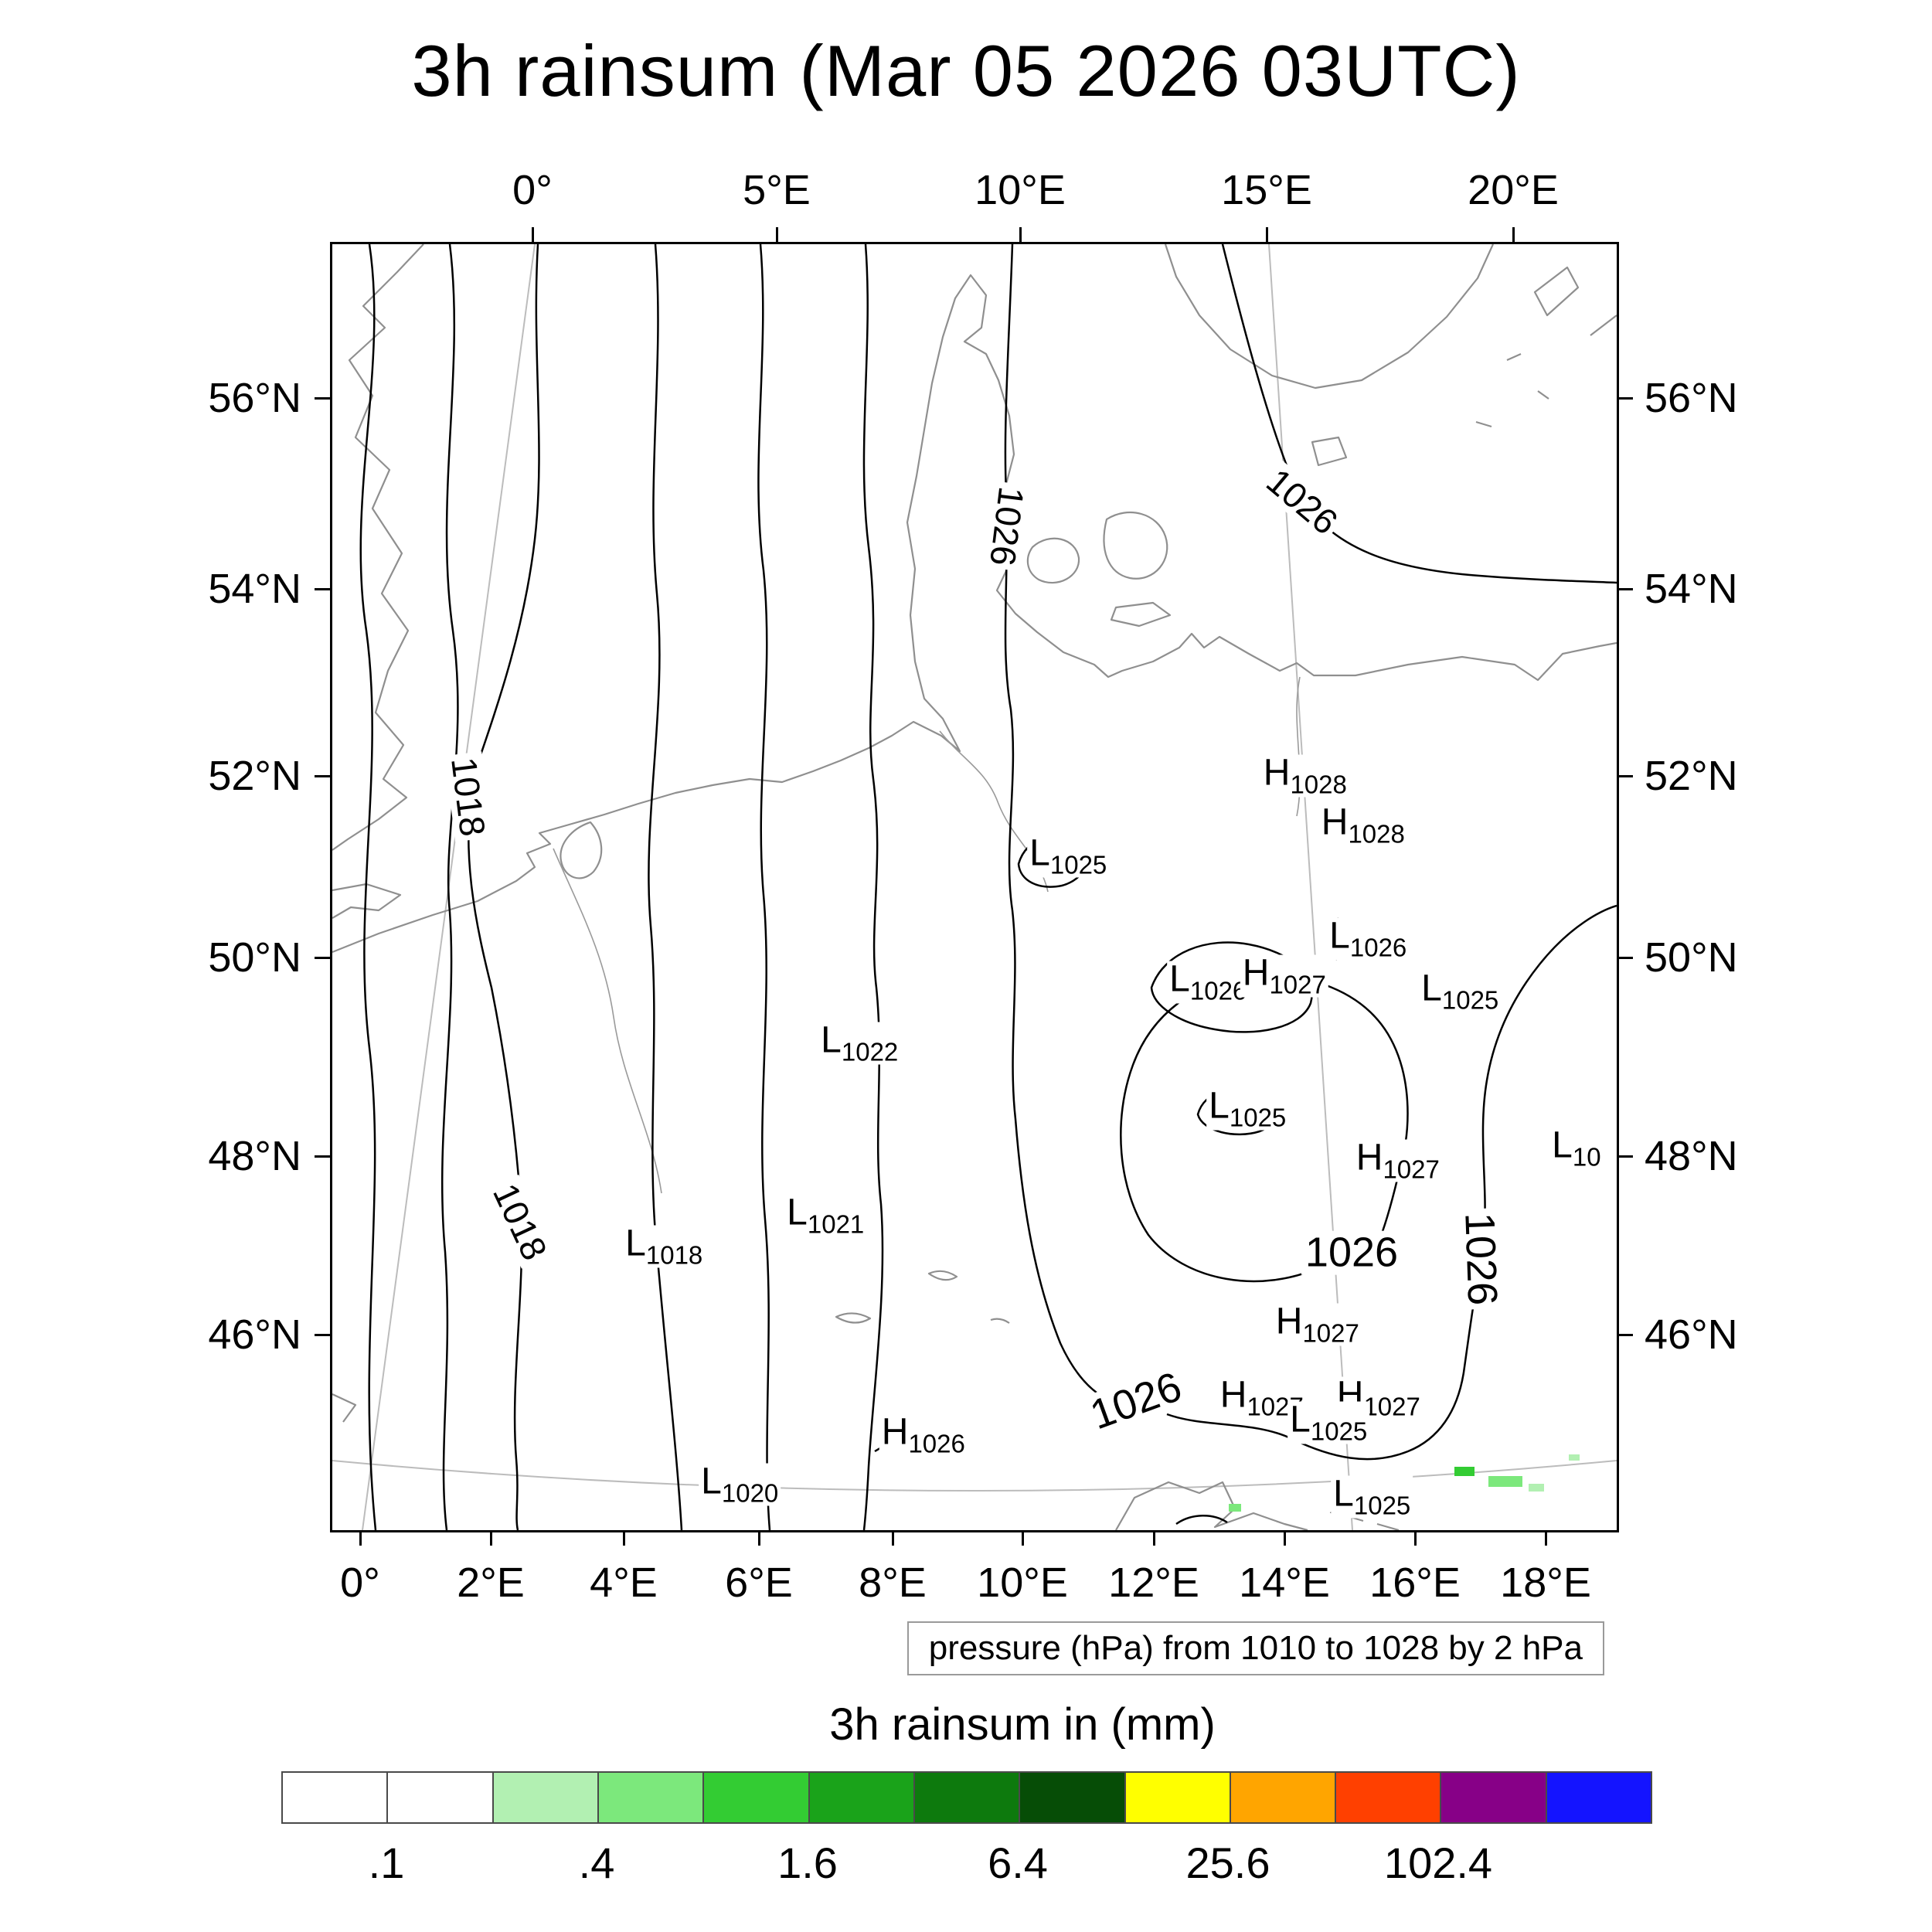 The height and width of the screenshot is (1932, 1932). Describe the element at coordinates (966, 70) in the screenshot. I see `plot-title: 3h rainsum (Mar 05 2026 03UTC)` at that location.